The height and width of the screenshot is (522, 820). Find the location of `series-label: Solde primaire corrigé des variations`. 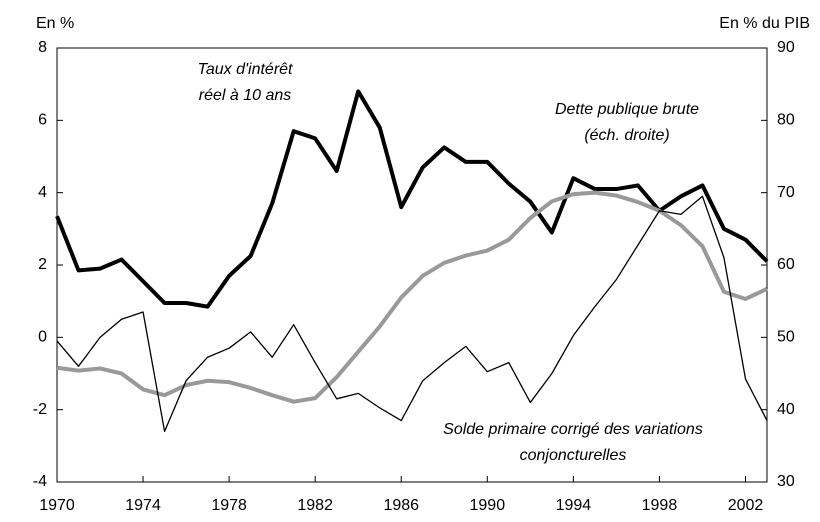

series-label: Solde primaire corrigé des variations is located at coordinates (573, 429).